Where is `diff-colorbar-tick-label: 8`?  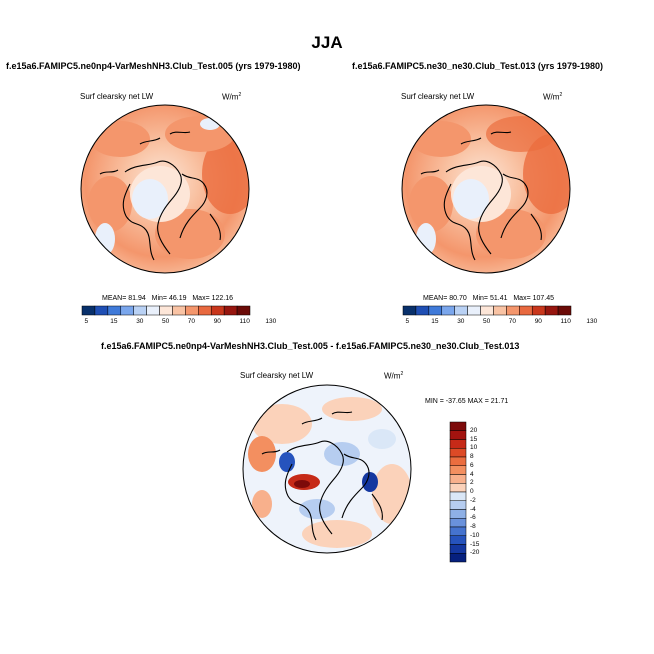
diff-colorbar-tick-label: 8 is located at coordinates (472, 456).